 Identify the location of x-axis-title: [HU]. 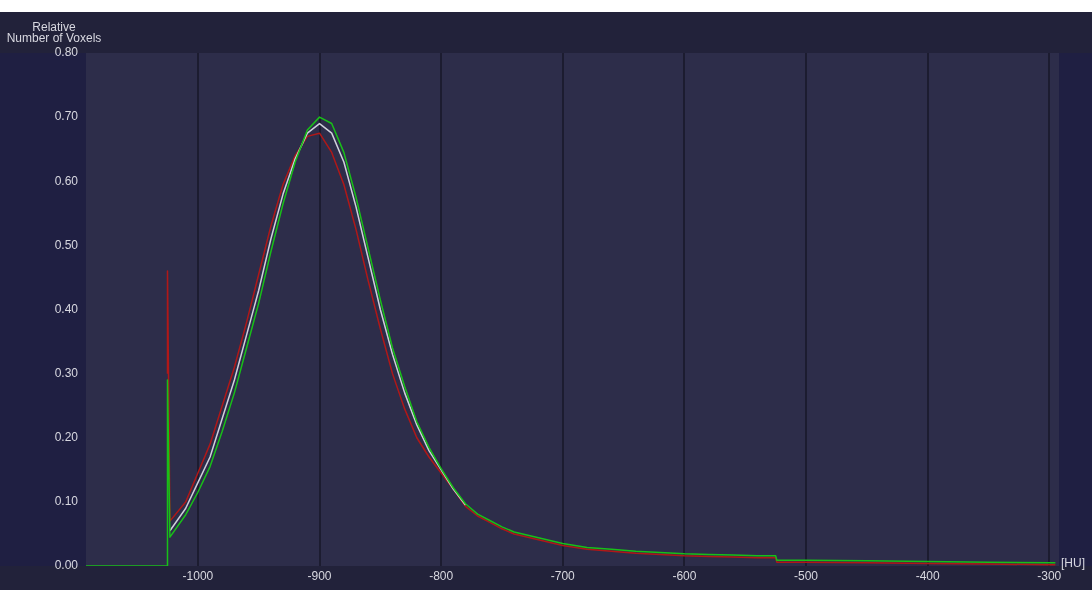
(1073, 563).